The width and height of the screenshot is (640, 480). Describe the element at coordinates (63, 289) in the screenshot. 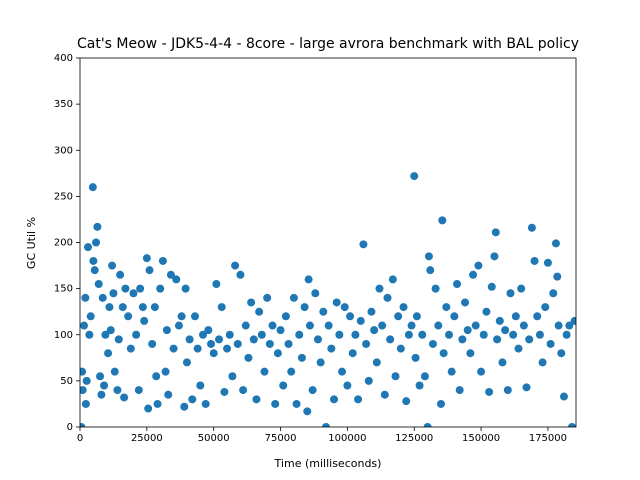

I see `y-tick-label: 150` at that location.